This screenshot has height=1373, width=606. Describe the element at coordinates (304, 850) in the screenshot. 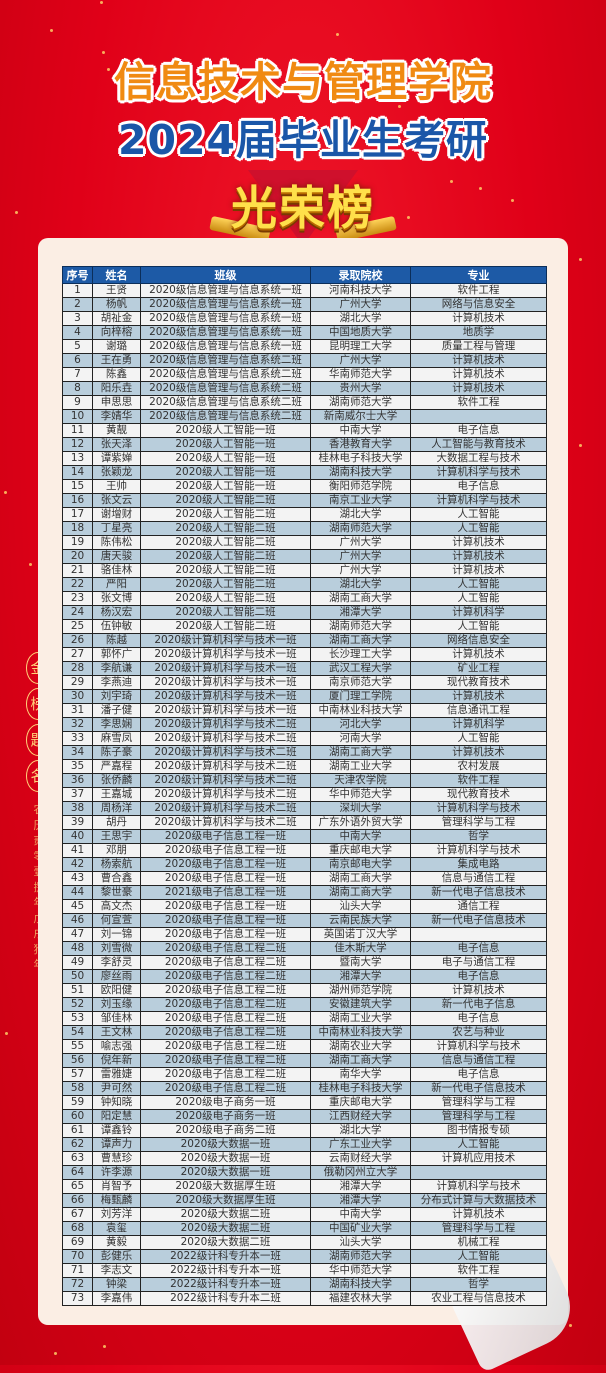

I see `table-row: 41 邓朋 2020级电子信息工程一班 重庆邮电大学 计算机科学与技术` at that location.